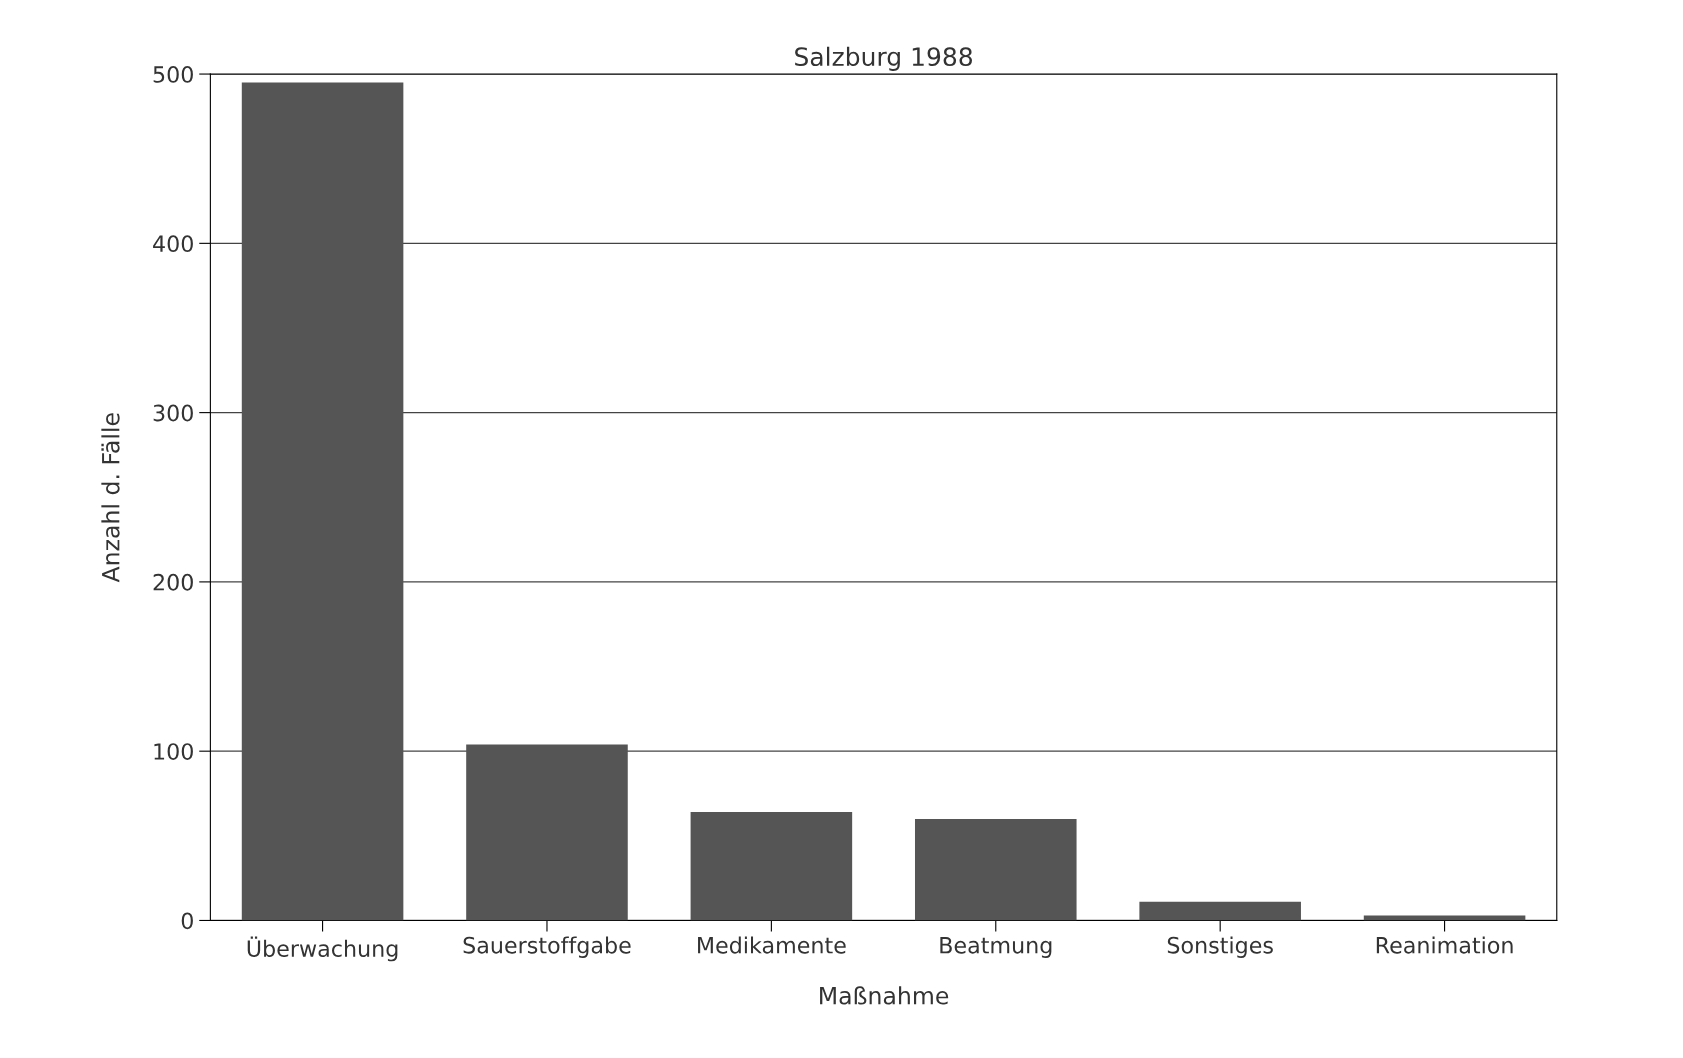 Image resolution: width=1683 pixels, height=1058 pixels. What do you see at coordinates (173, 74) in the screenshot?
I see `y-tick-label: 500` at bounding box center [173, 74].